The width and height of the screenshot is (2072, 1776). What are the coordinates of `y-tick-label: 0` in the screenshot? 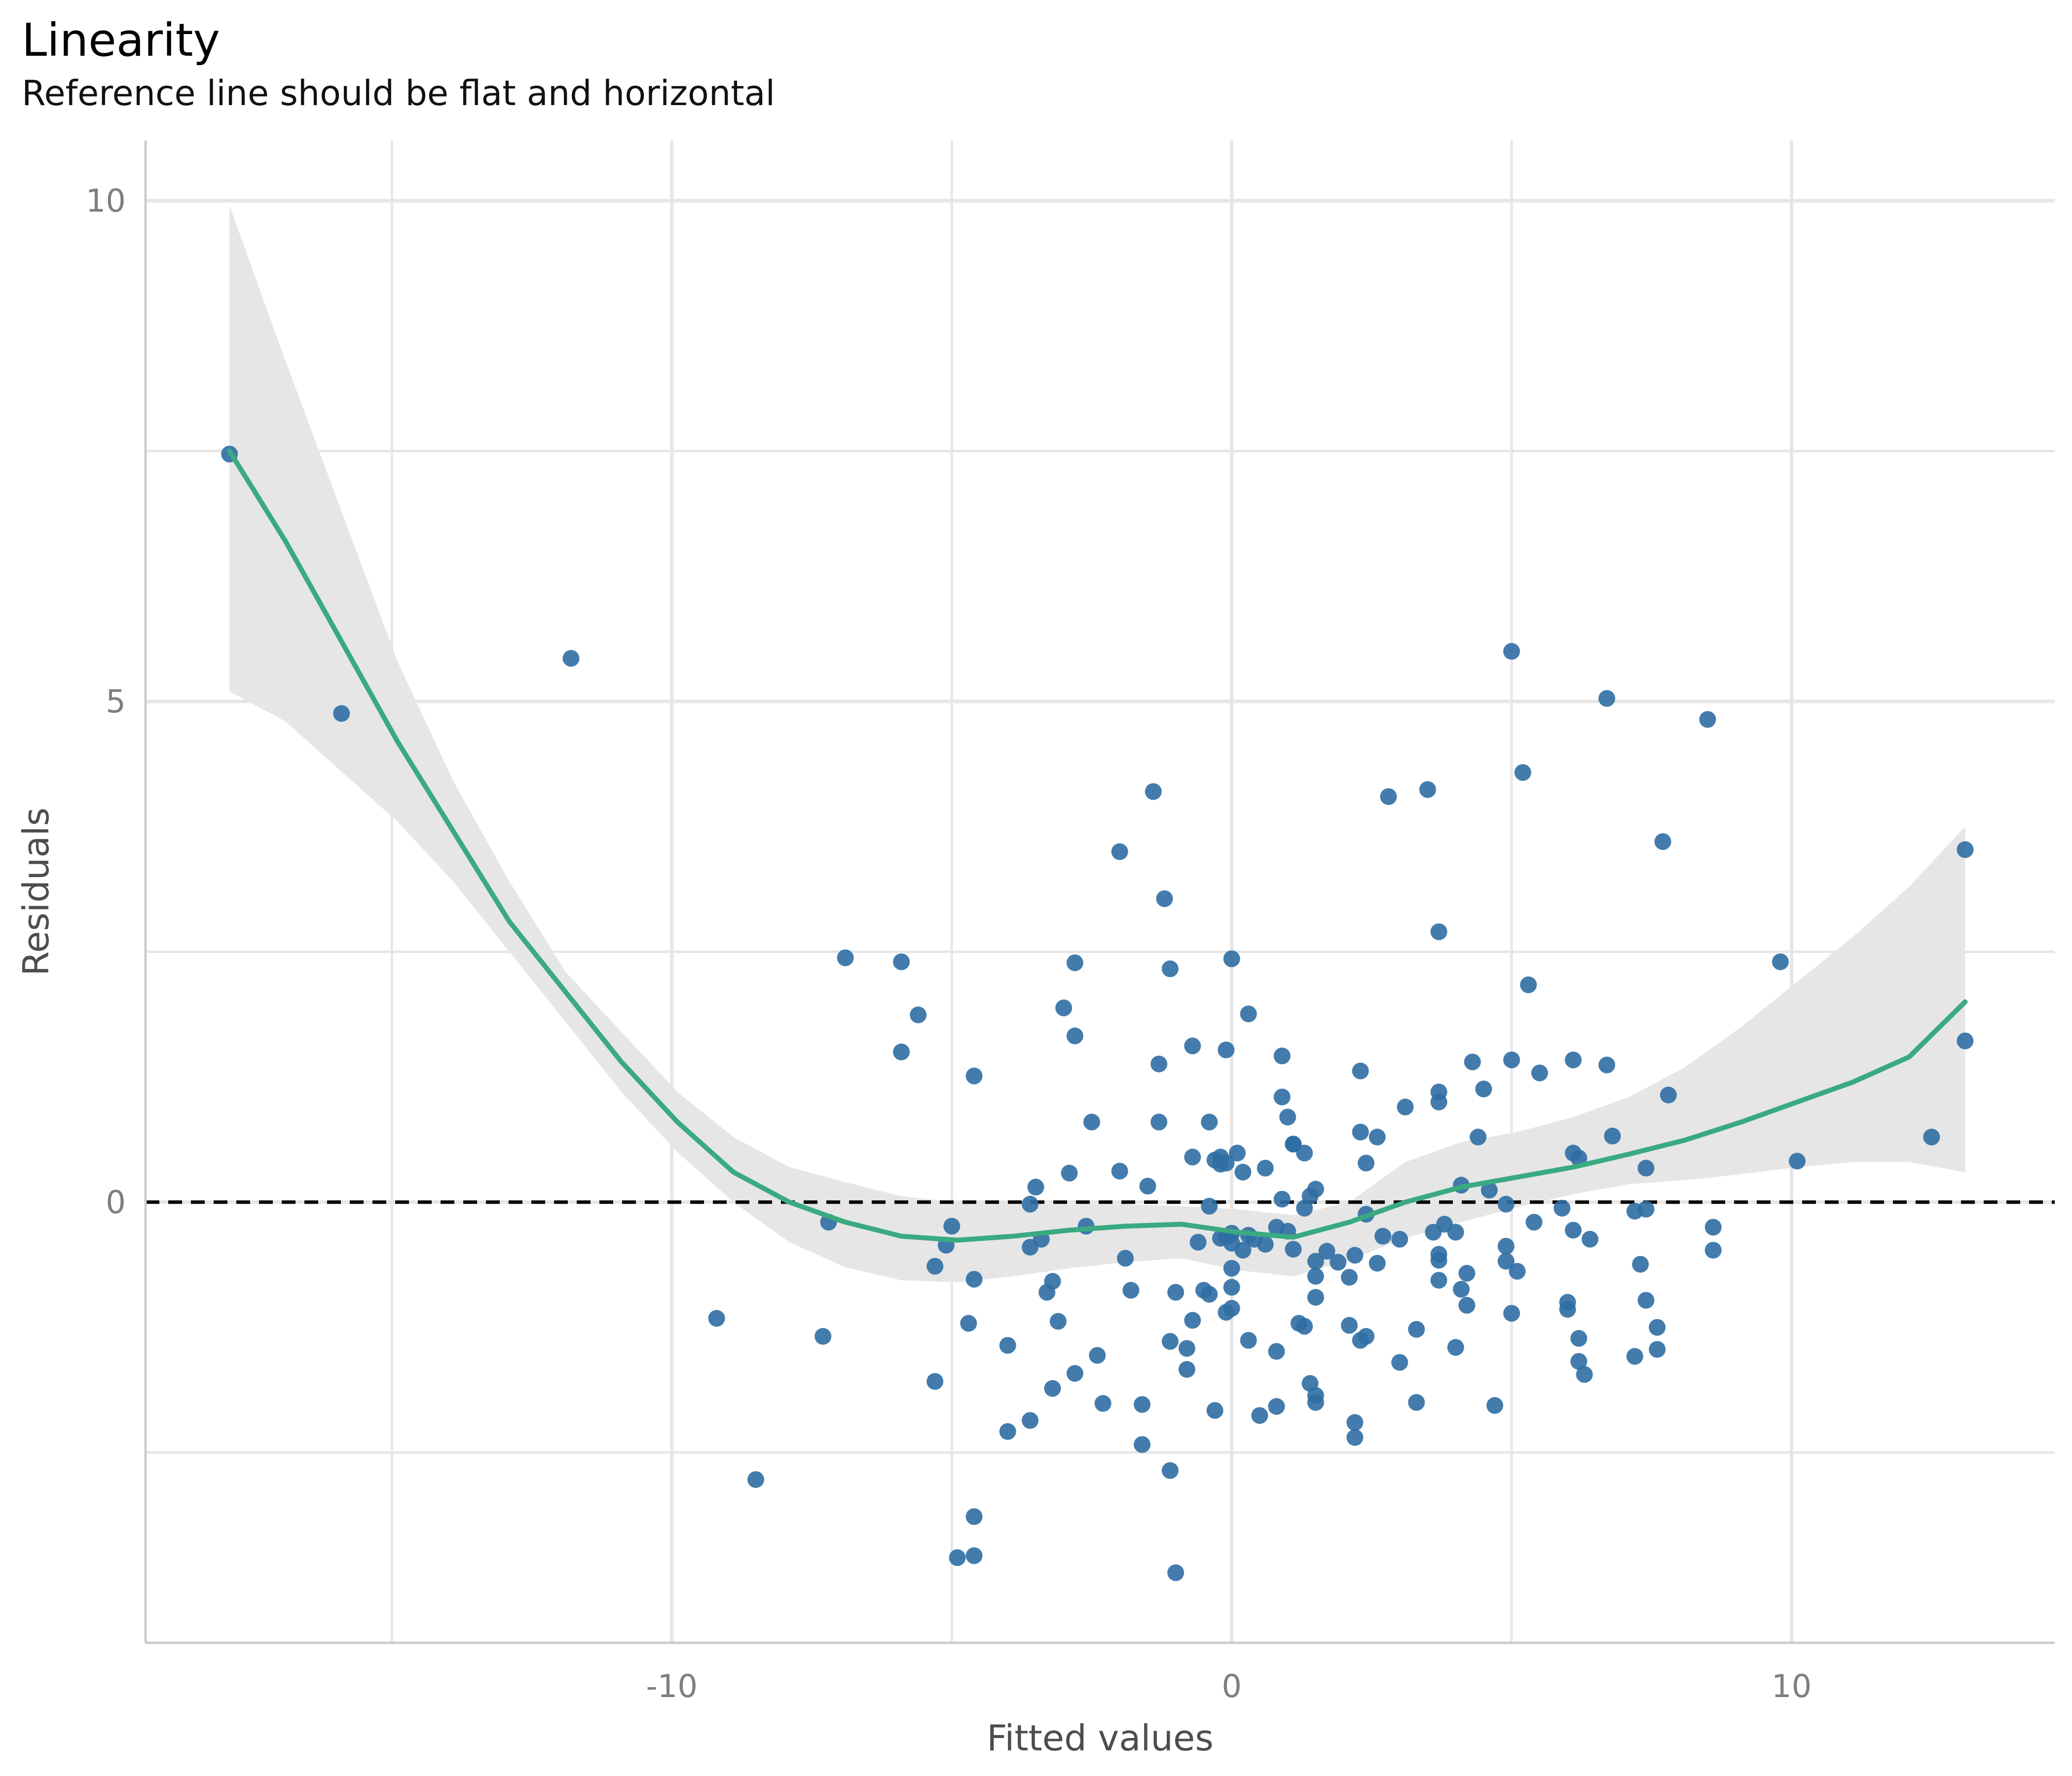 It's located at (116, 1202).